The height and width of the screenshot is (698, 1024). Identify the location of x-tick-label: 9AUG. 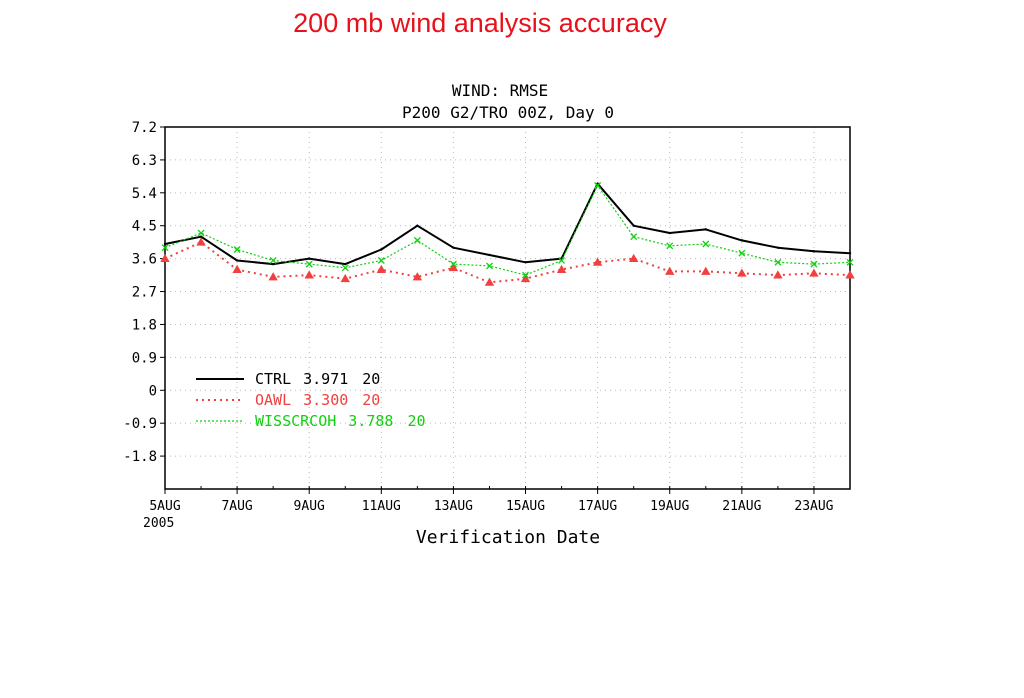
(309, 506).